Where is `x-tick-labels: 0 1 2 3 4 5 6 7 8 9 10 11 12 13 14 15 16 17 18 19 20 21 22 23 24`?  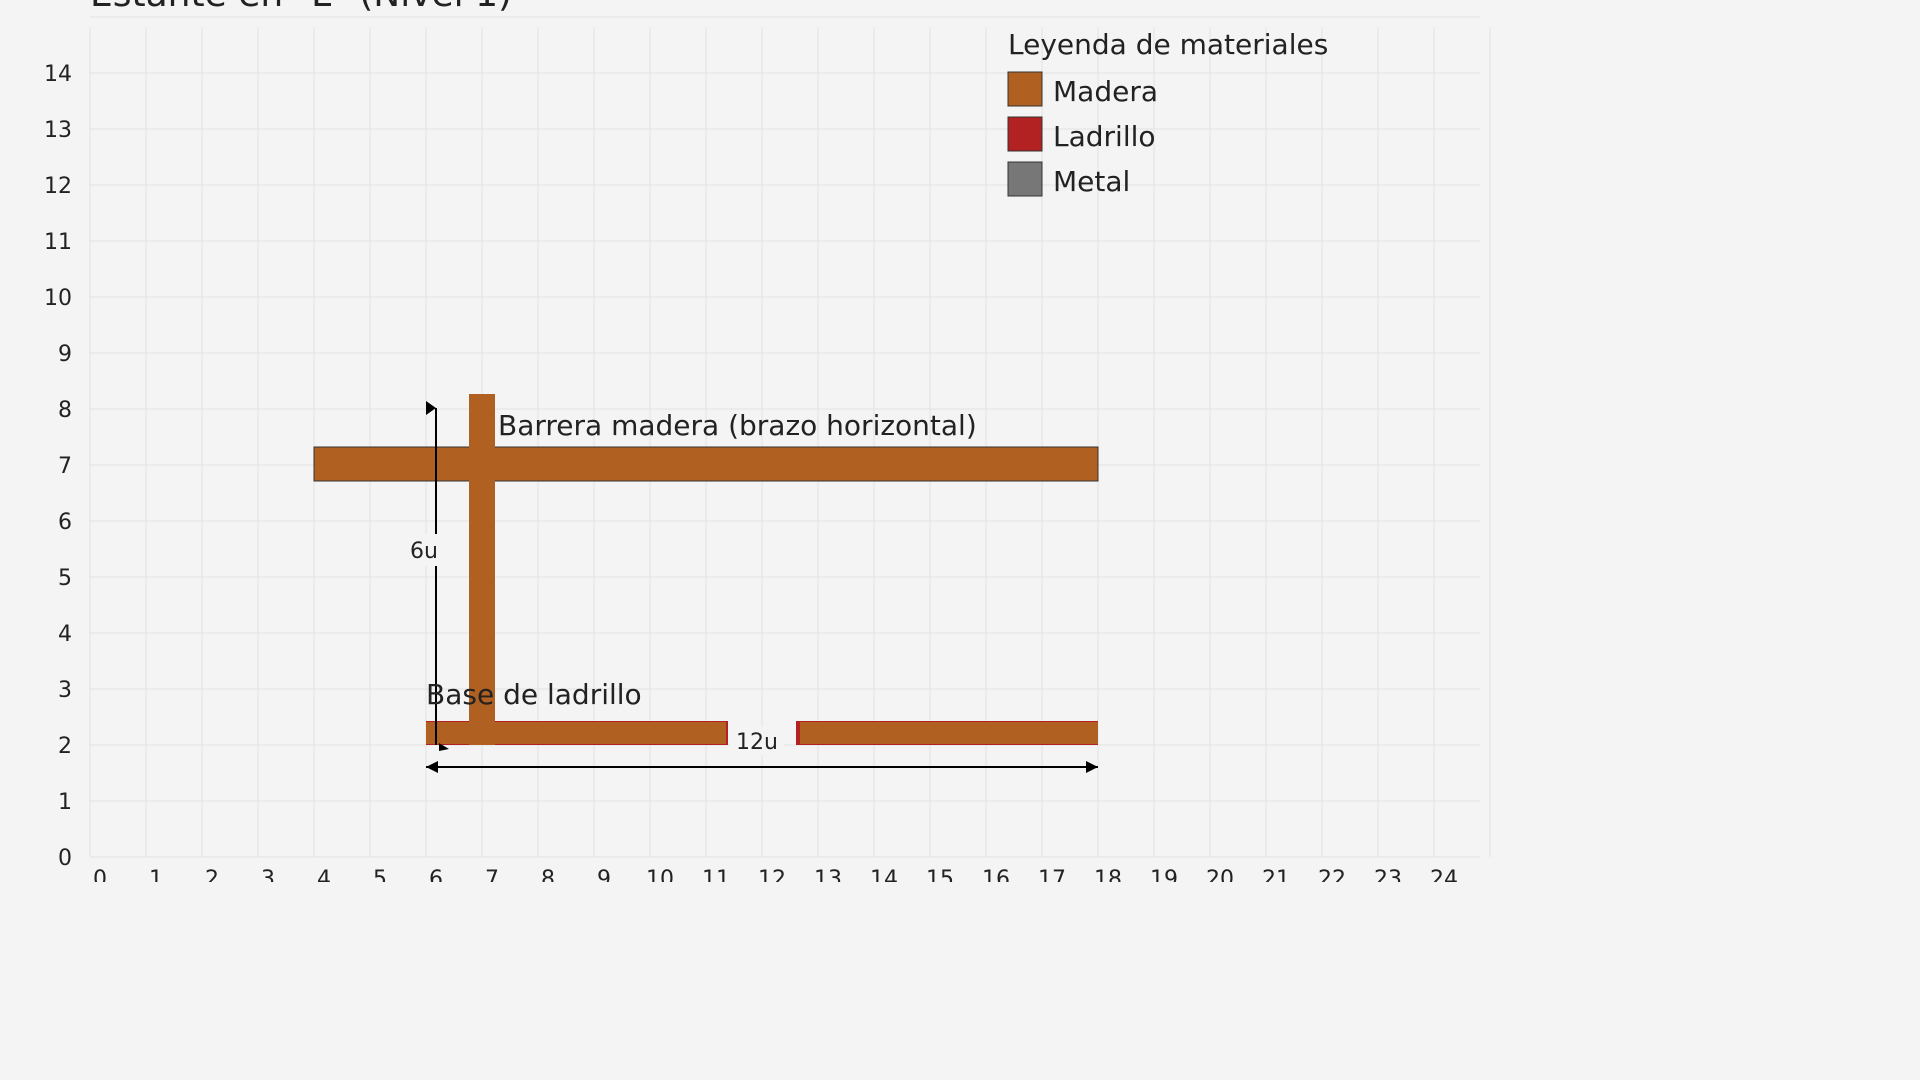
x-tick-labels: 0 1 2 3 4 5 6 7 8 9 10 11 12 13 14 15 16 17 18 19 20 21 22 23 24 is located at coordinates (775, 874).